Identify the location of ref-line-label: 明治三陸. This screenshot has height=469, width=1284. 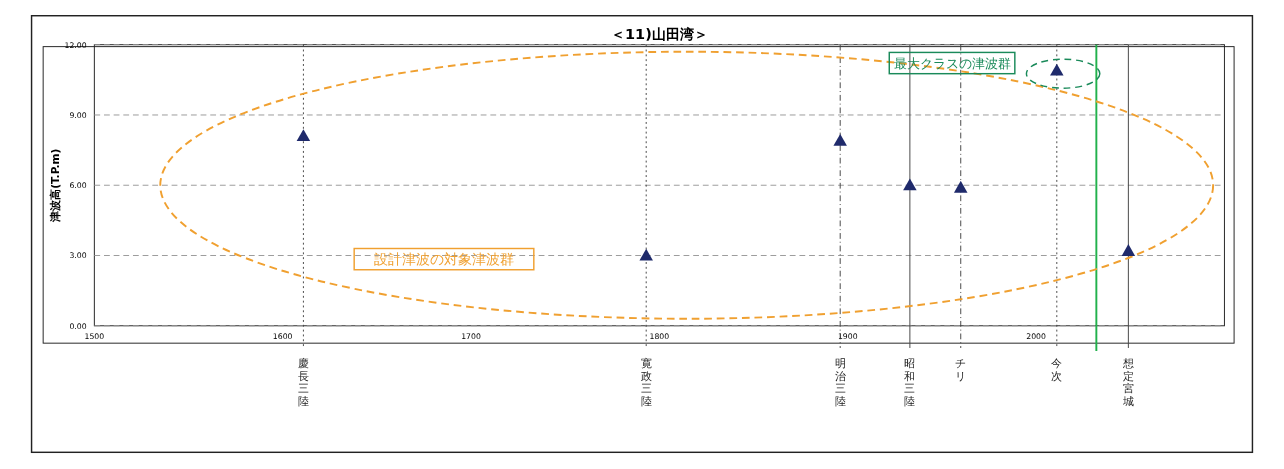
(840, 382).